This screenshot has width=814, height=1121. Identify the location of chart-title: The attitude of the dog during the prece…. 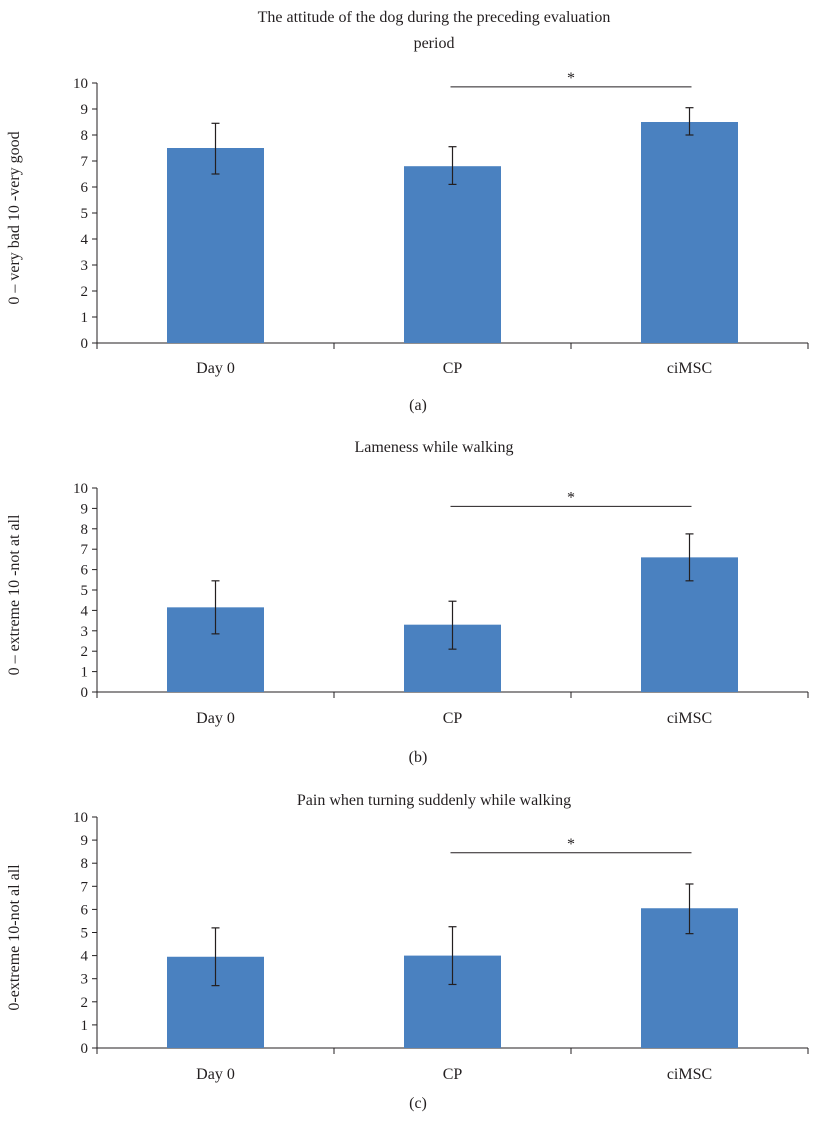
(434, 17).